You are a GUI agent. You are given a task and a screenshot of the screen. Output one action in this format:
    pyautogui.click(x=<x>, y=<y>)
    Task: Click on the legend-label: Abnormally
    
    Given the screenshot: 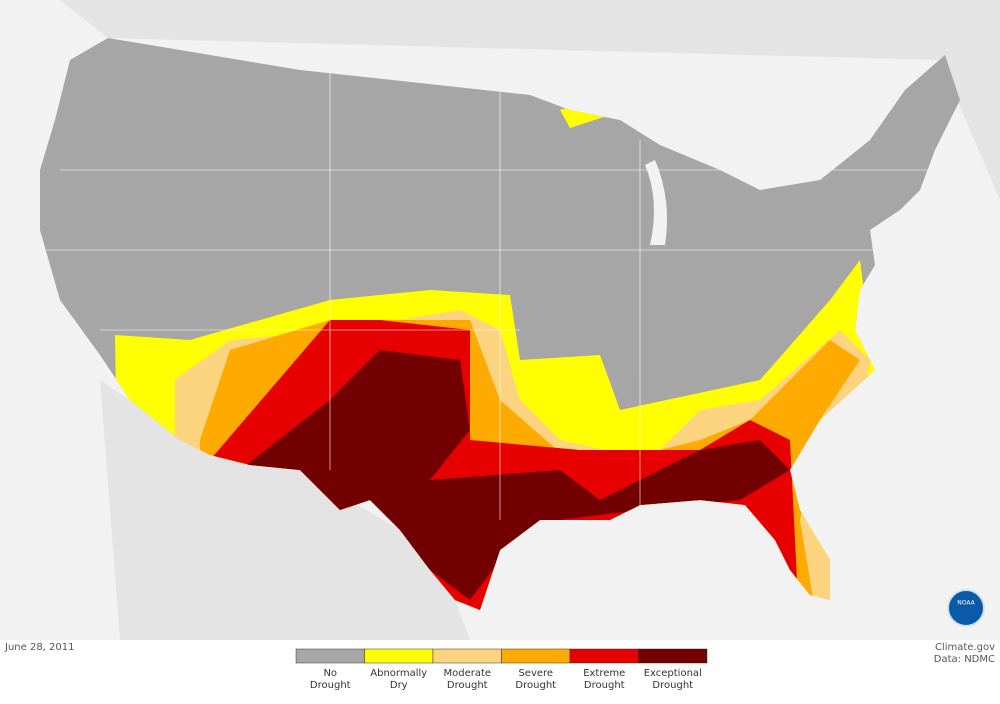 What is the action you would take?
    pyautogui.click(x=398, y=673)
    